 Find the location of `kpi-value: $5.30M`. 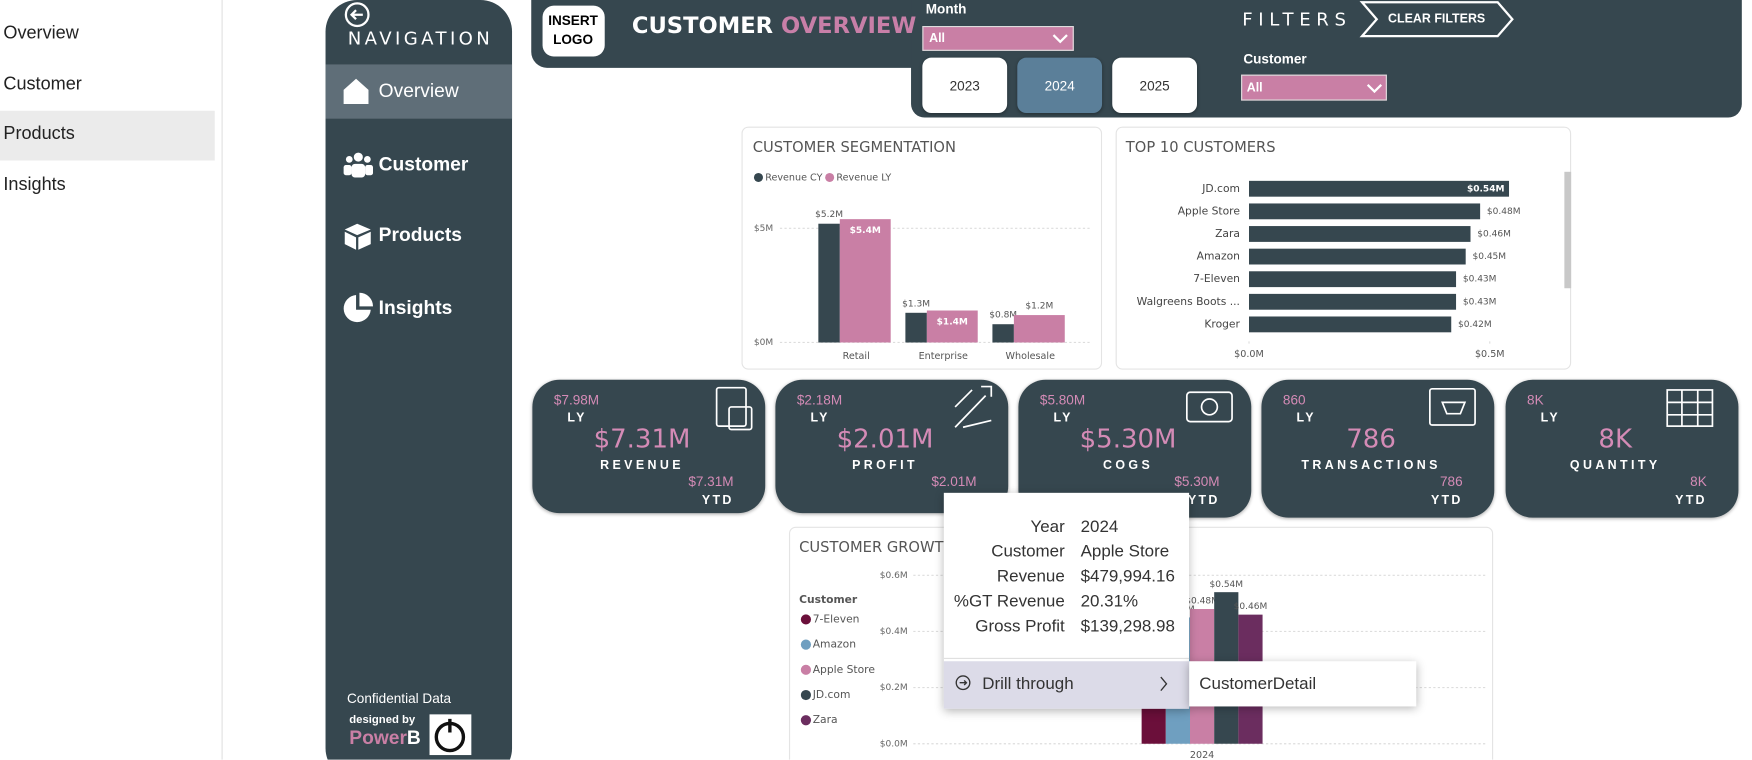

kpi-value: $5.30M is located at coordinates (1128, 440).